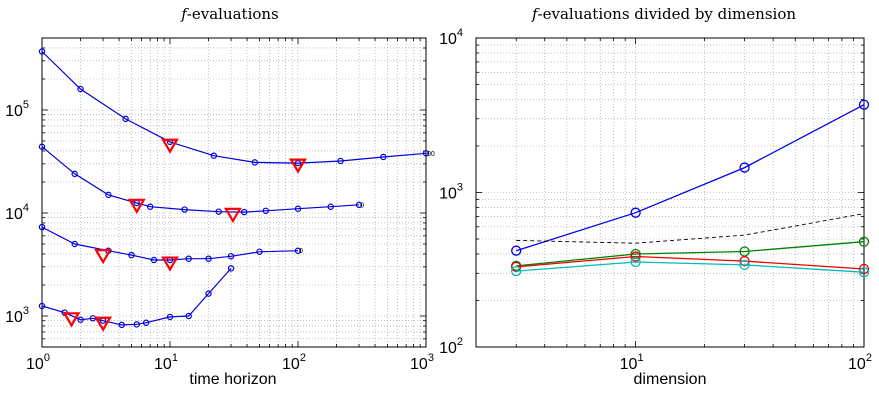 The image size is (879, 393). Describe the element at coordinates (14, 214) in the screenshot. I see `left-ytick-base: 10` at that location.